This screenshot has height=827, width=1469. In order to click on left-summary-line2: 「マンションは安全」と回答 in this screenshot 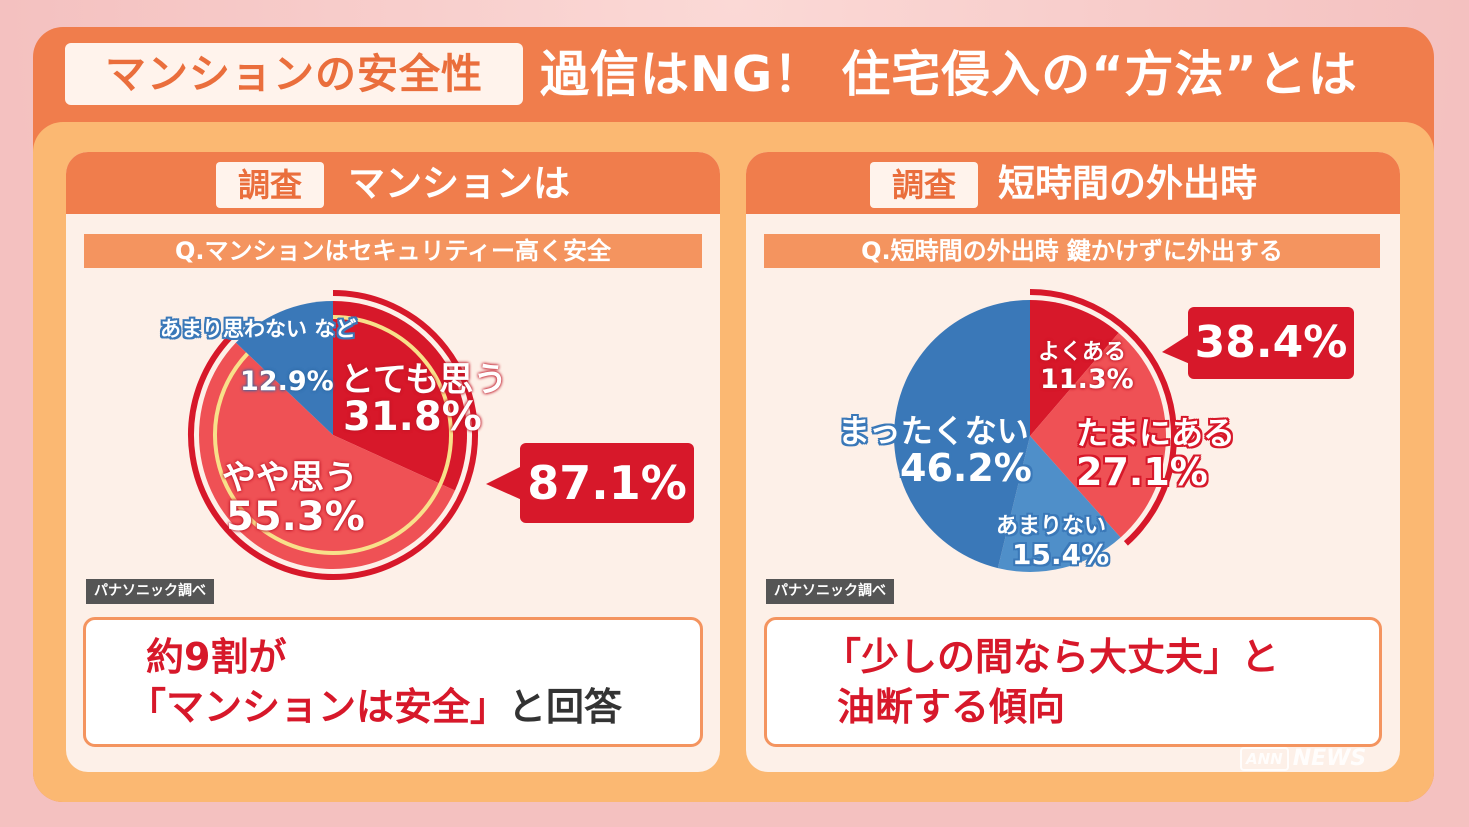, I will do `click(375, 707)`.